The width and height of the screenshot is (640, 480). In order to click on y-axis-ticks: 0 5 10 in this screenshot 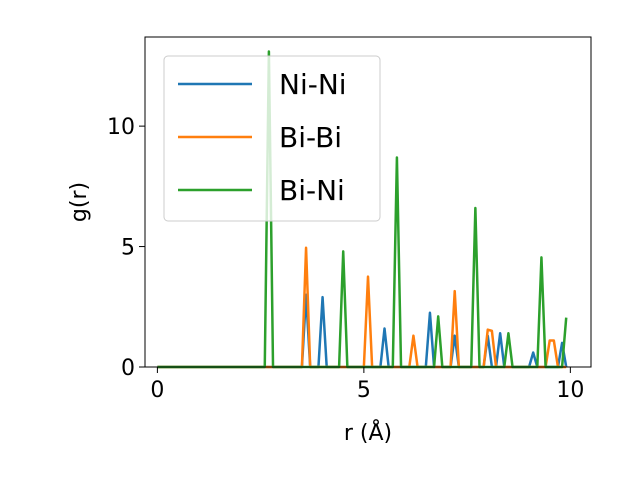, I will do `click(126, 248)`.